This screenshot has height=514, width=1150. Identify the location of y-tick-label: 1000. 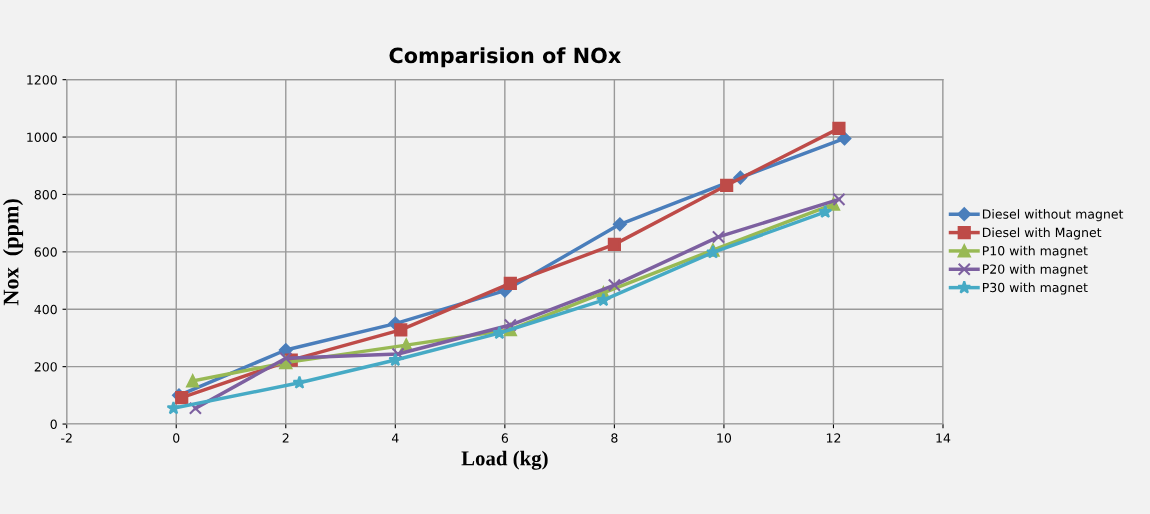
(42, 137).